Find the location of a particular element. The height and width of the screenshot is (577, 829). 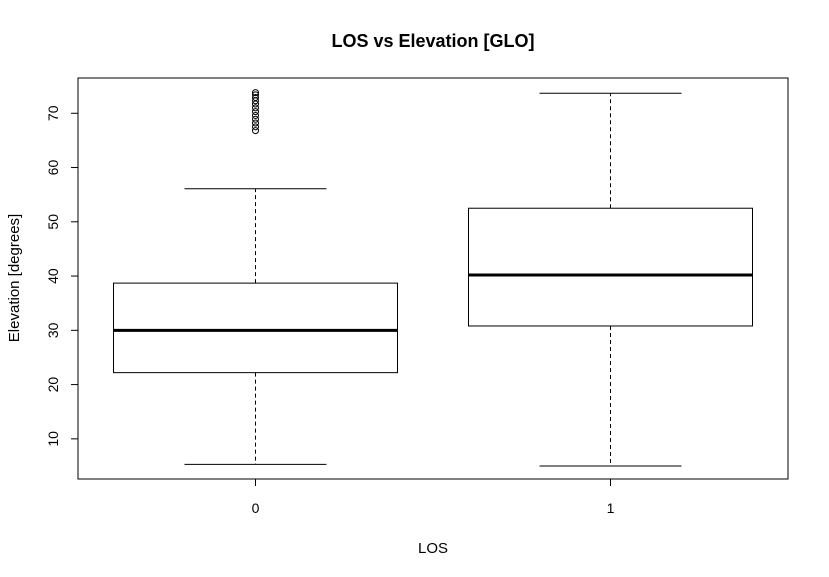

y-tick-label: 30 is located at coordinates (53, 330).